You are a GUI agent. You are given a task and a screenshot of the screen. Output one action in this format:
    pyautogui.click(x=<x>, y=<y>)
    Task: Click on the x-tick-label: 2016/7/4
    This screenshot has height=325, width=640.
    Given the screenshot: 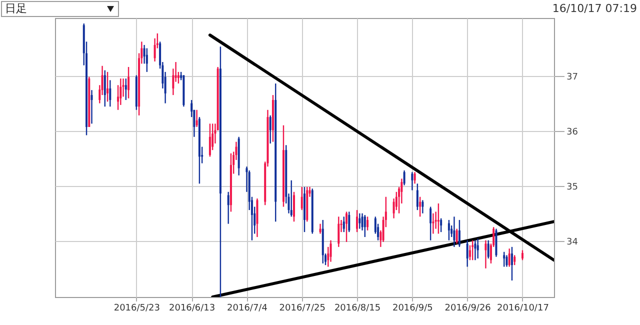 What is the action you would take?
    pyautogui.click(x=247, y=309)
    